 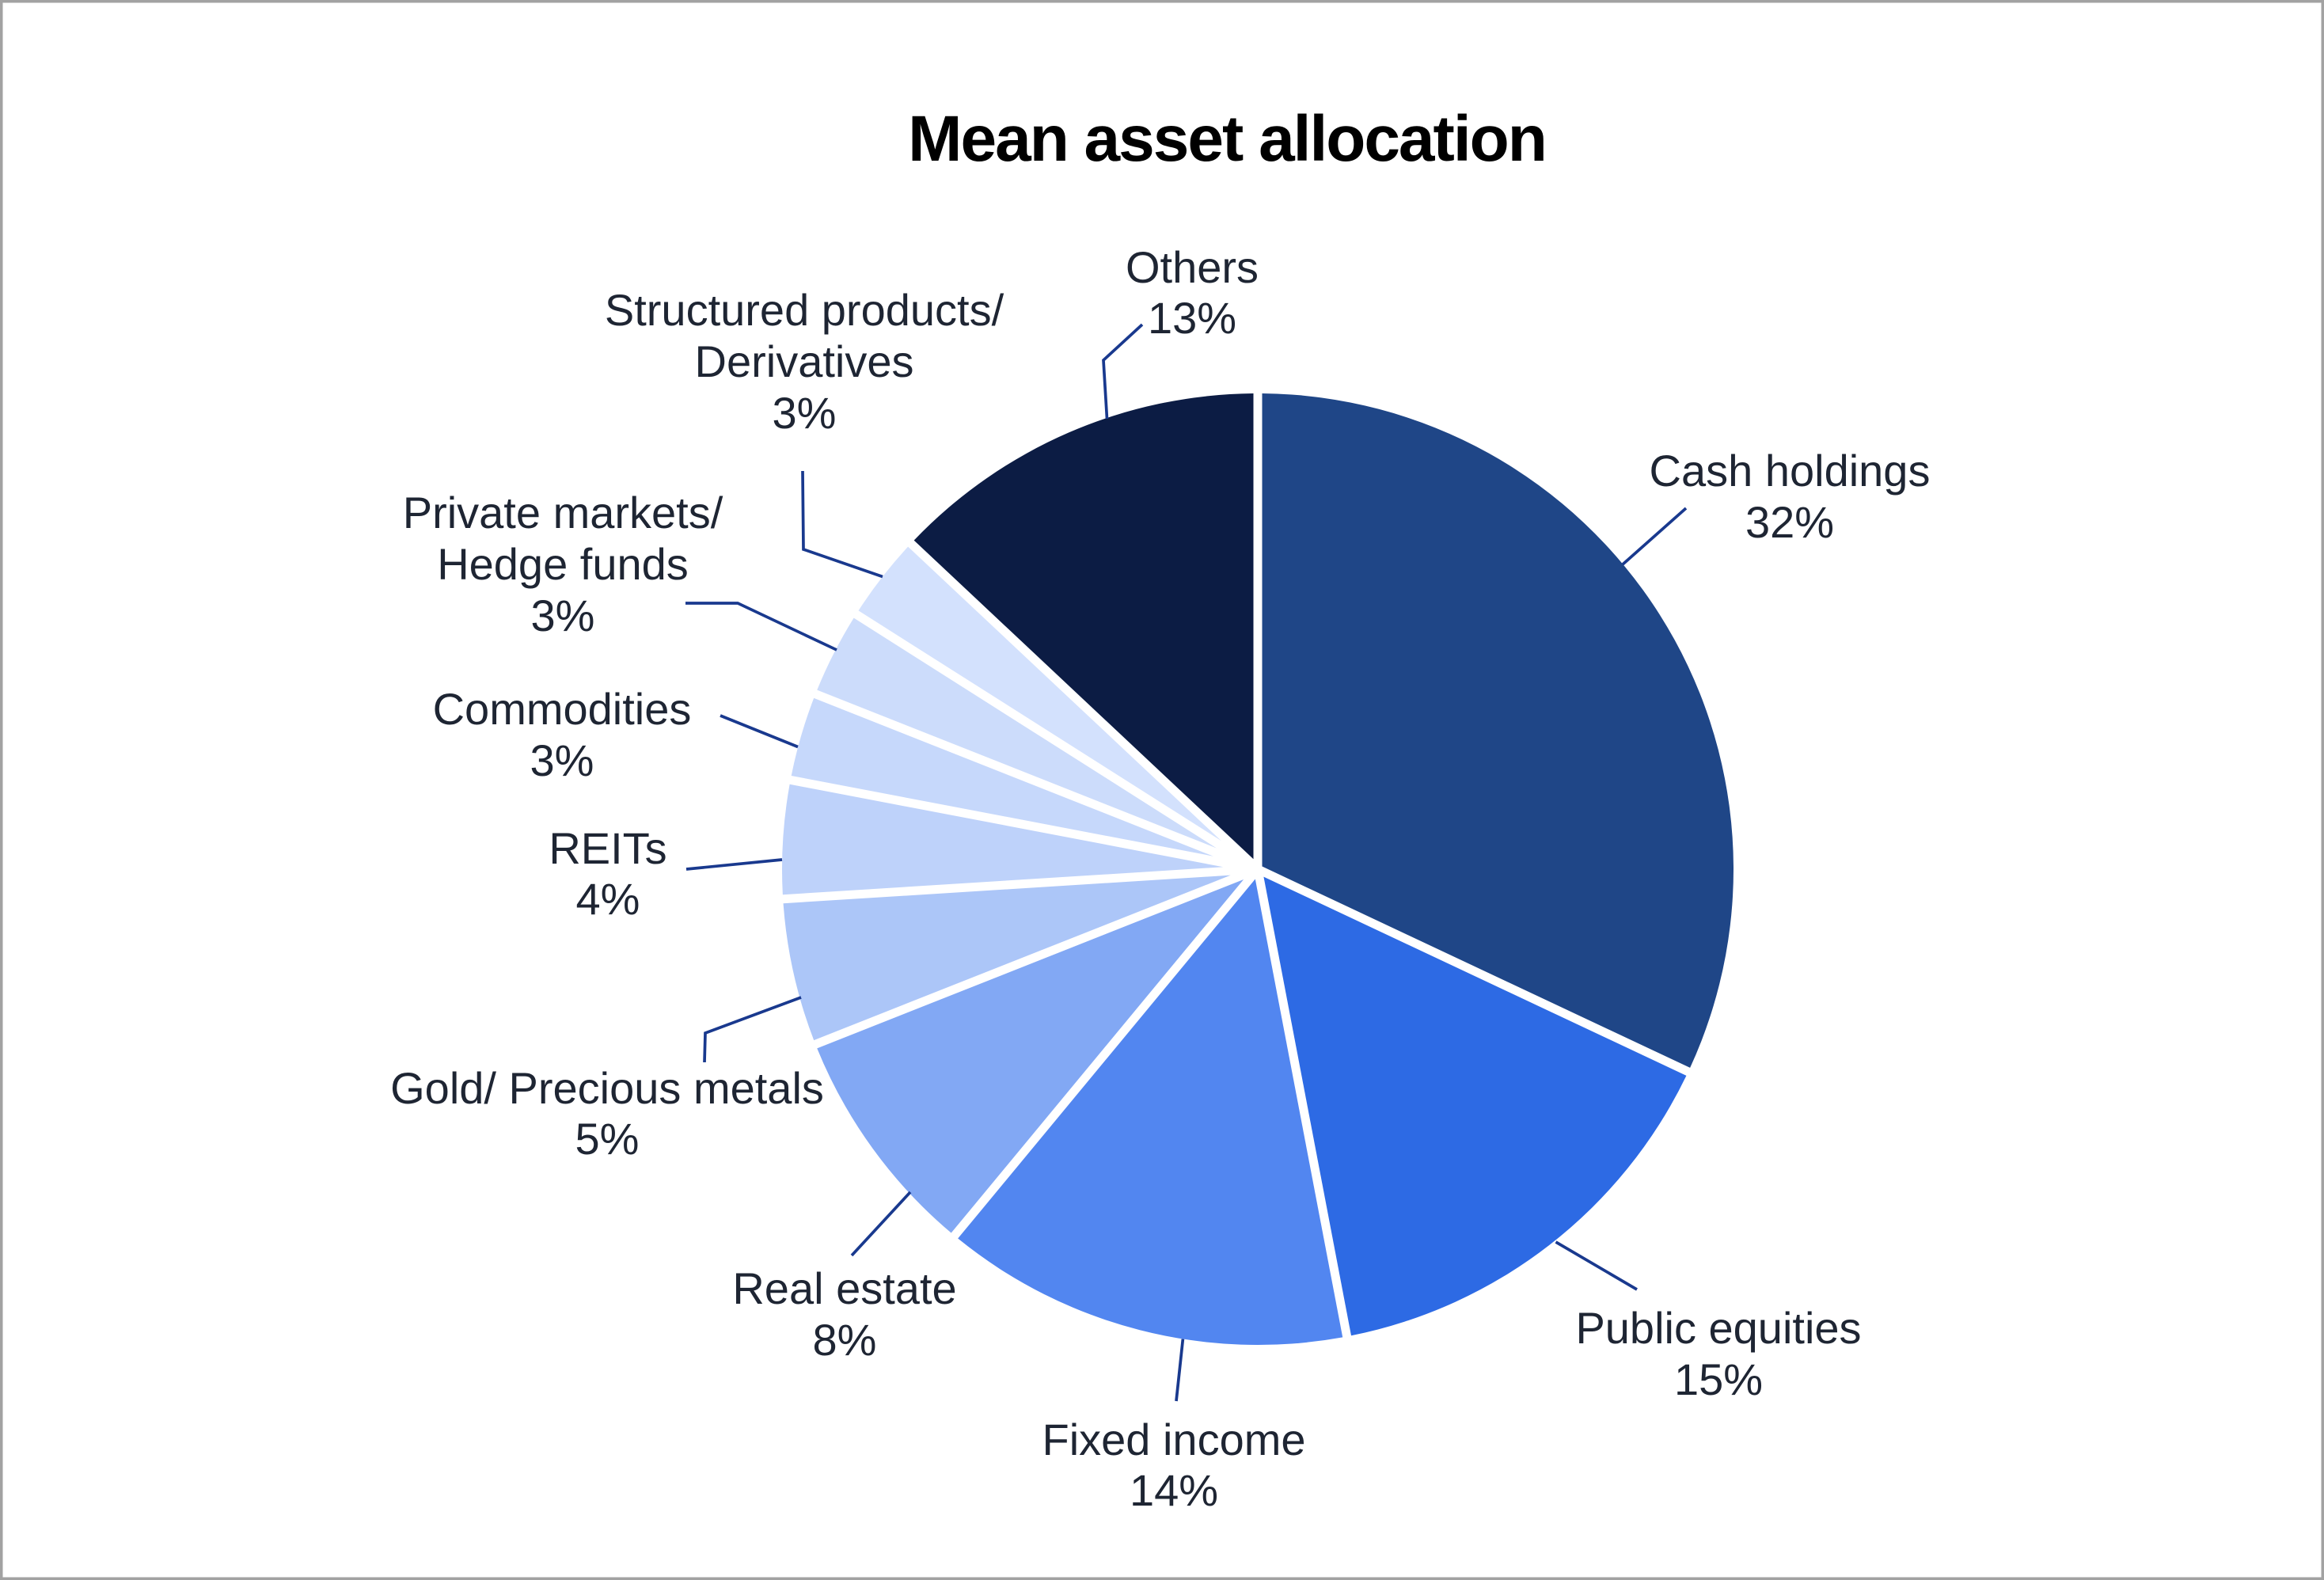 I want to click on svg-text: Gold/ Precious metals, so click(x=607, y=1088).